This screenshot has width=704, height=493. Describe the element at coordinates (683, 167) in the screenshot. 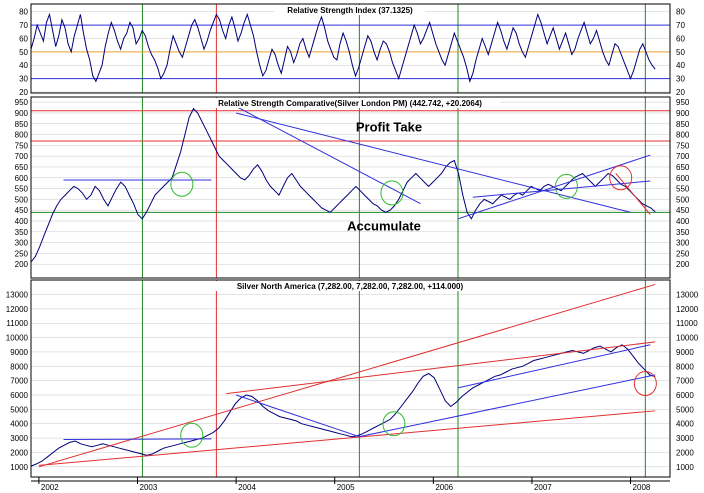

I see `y-tick-label-right: 650` at that location.